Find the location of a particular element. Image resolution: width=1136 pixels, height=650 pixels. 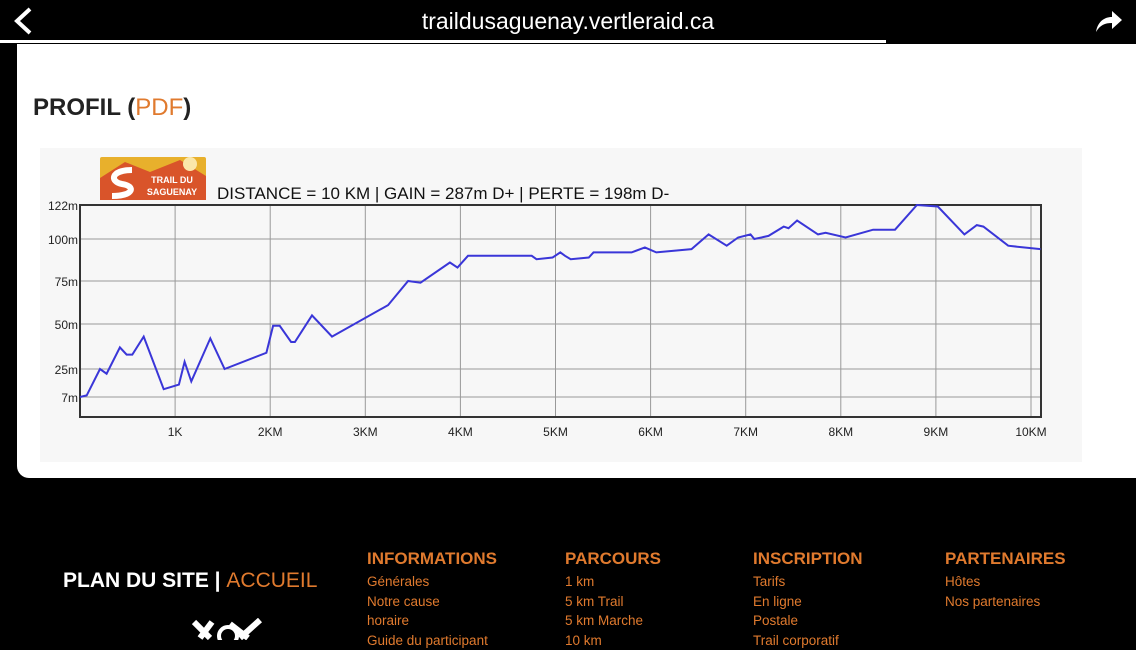

browser-top-bar: traildusaguenay.vertleraid.ca is located at coordinates (568, 21).